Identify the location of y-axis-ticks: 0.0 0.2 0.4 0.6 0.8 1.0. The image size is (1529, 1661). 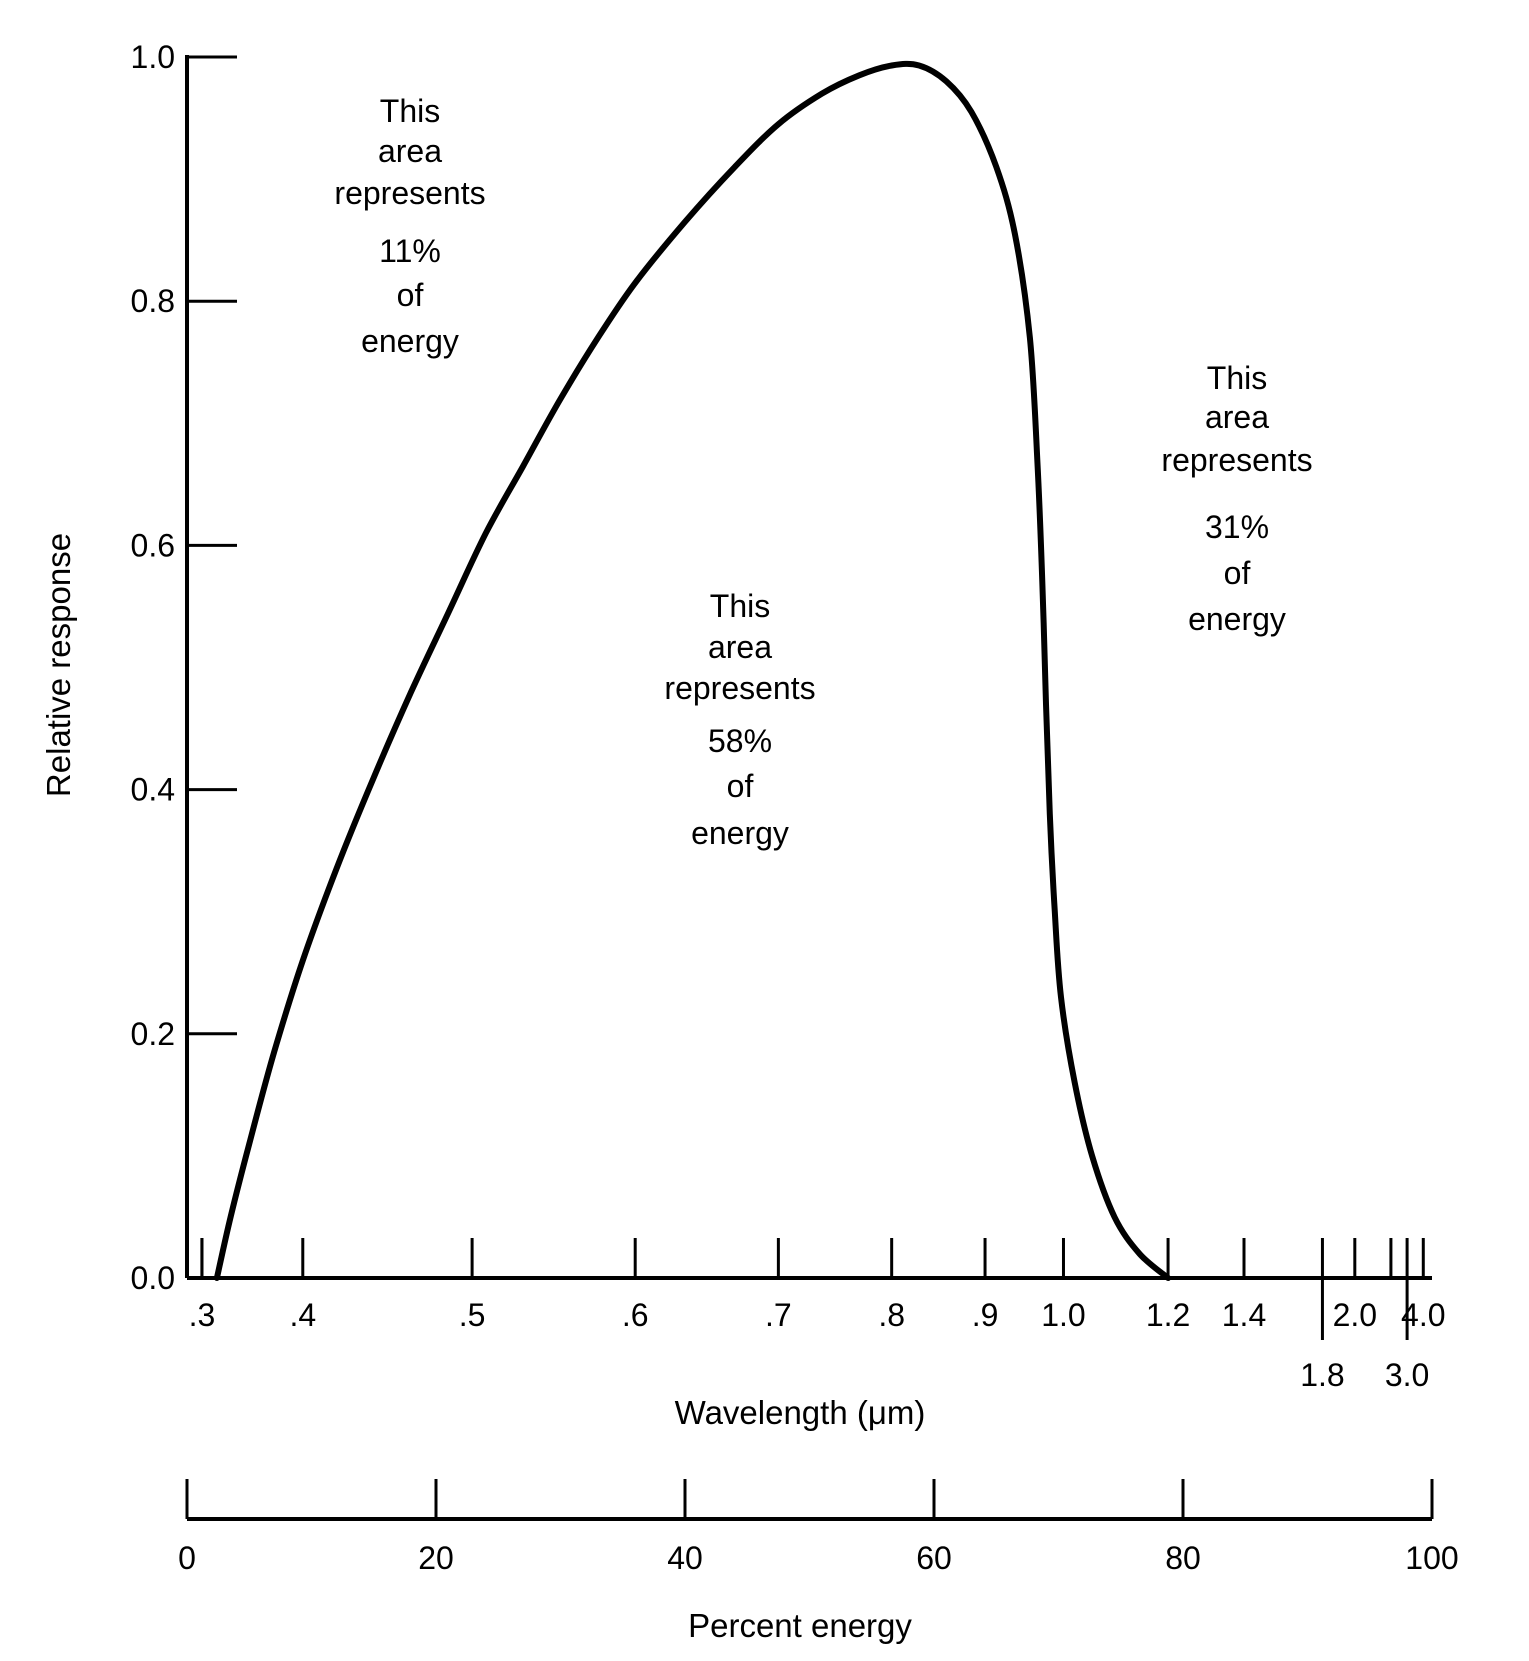
(184, 667).